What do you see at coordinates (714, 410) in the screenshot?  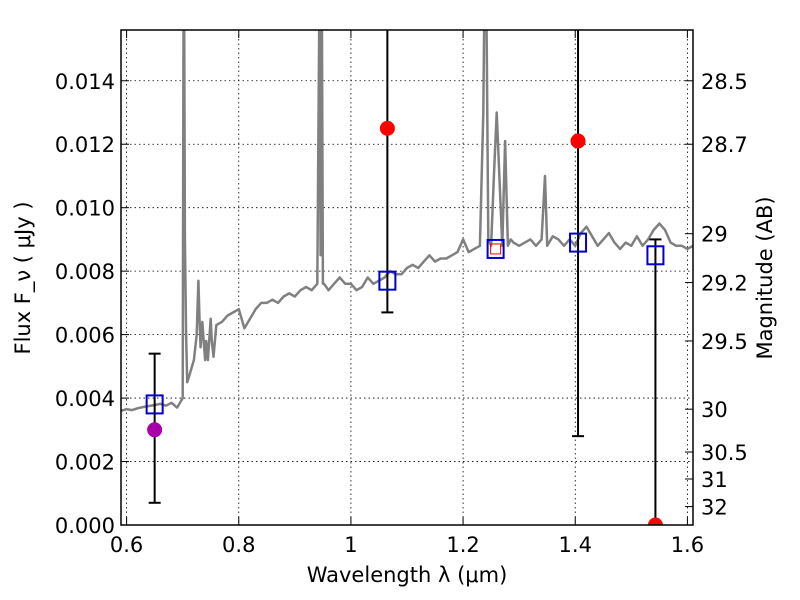 I see `right-tick-label: 30` at bounding box center [714, 410].